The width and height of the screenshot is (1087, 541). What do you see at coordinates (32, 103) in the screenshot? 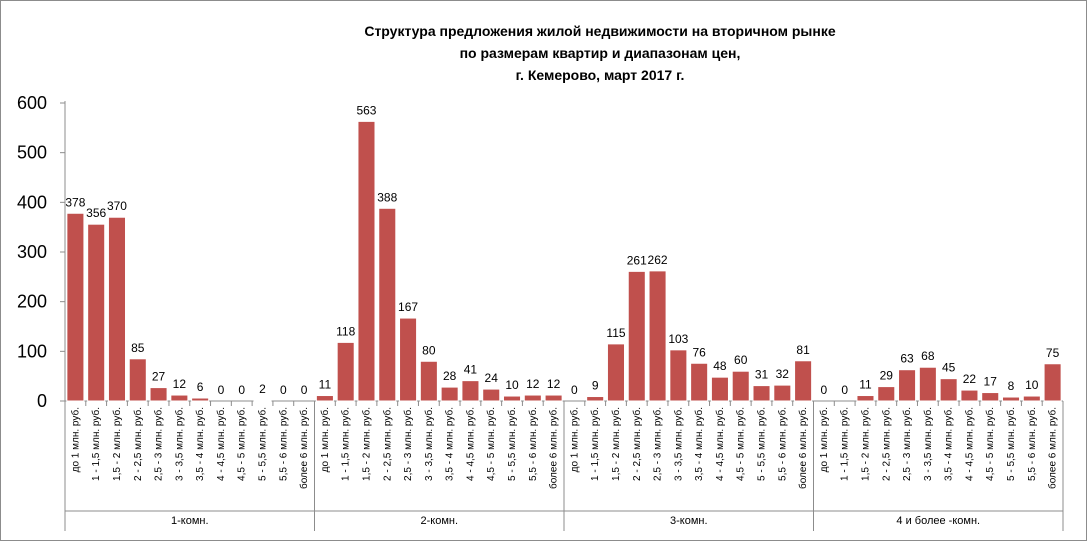
I see `y-tick-label: 600` at bounding box center [32, 103].